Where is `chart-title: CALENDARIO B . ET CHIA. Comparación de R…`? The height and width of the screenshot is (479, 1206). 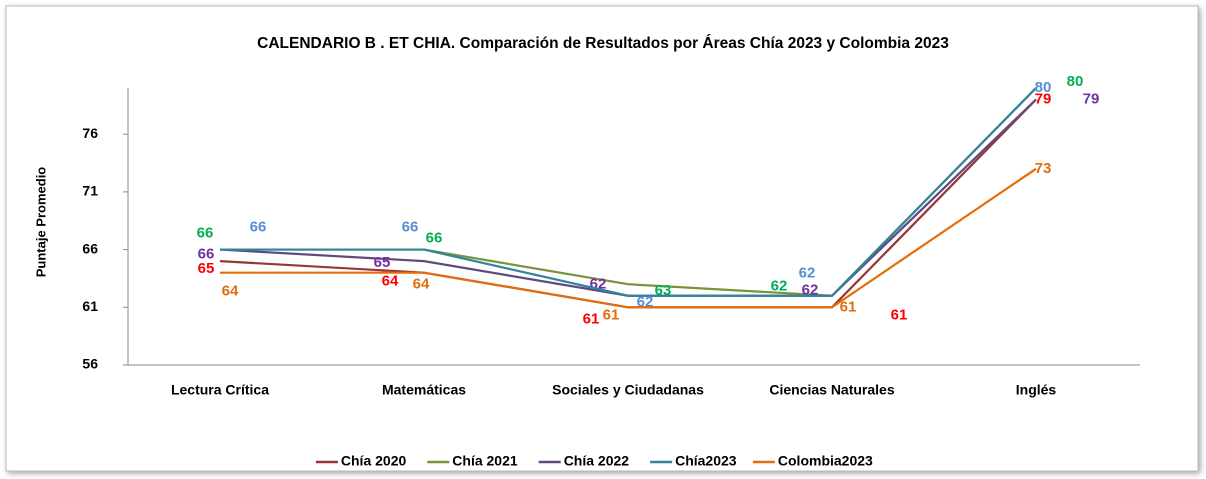
chart-title: CALENDARIO B . ET CHIA. Comparación de R… is located at coordinates (603, 43).